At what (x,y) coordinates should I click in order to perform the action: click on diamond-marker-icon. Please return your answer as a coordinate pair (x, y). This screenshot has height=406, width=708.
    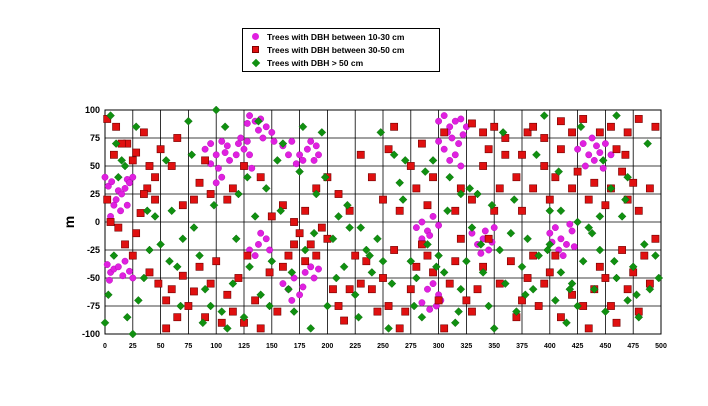
    Looking at the image, I should click on (256, 63).